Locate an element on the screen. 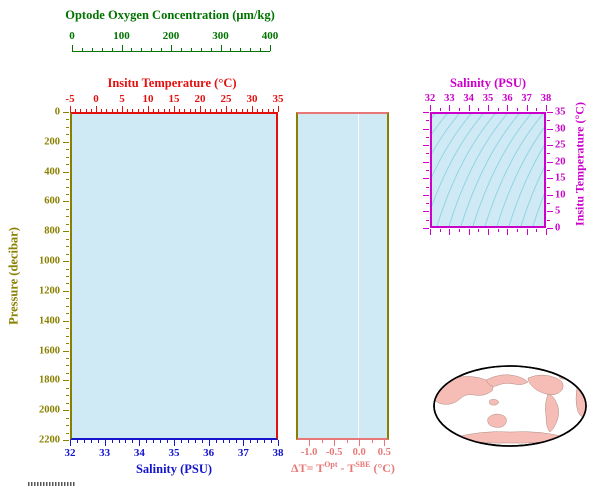 The image size is (608, 500). delta-t-sup-opt: Opt is located at coordinates (331, 464).